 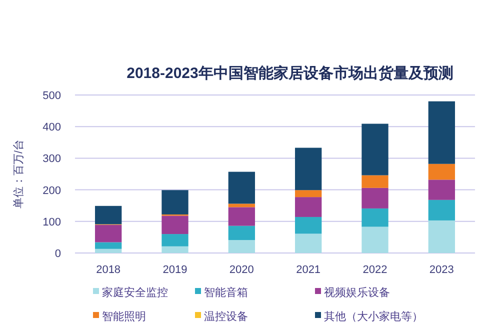 I want to click on y-axis-title: 单位：百万/台, so click(x=18, y=174).